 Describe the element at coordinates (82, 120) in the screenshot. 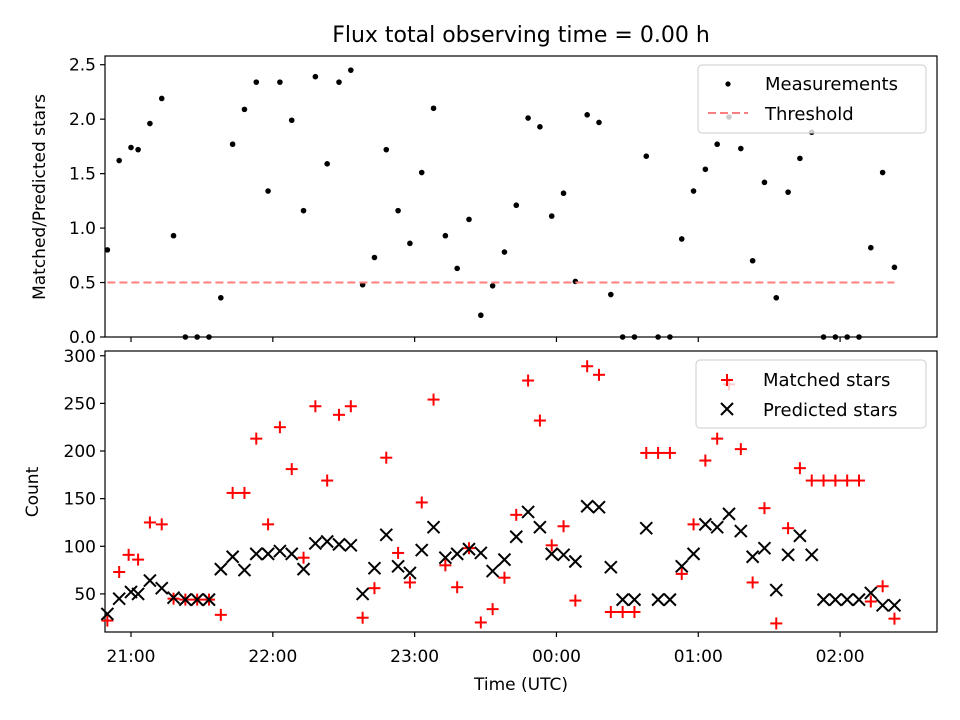

I see `y-tick-label: 2.0` at that location.